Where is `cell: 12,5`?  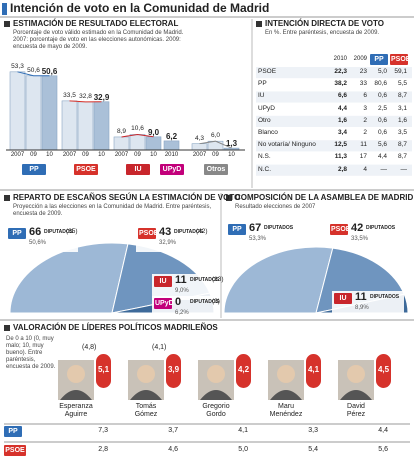
cell: 12,5 is located at coordinates (340, 145).